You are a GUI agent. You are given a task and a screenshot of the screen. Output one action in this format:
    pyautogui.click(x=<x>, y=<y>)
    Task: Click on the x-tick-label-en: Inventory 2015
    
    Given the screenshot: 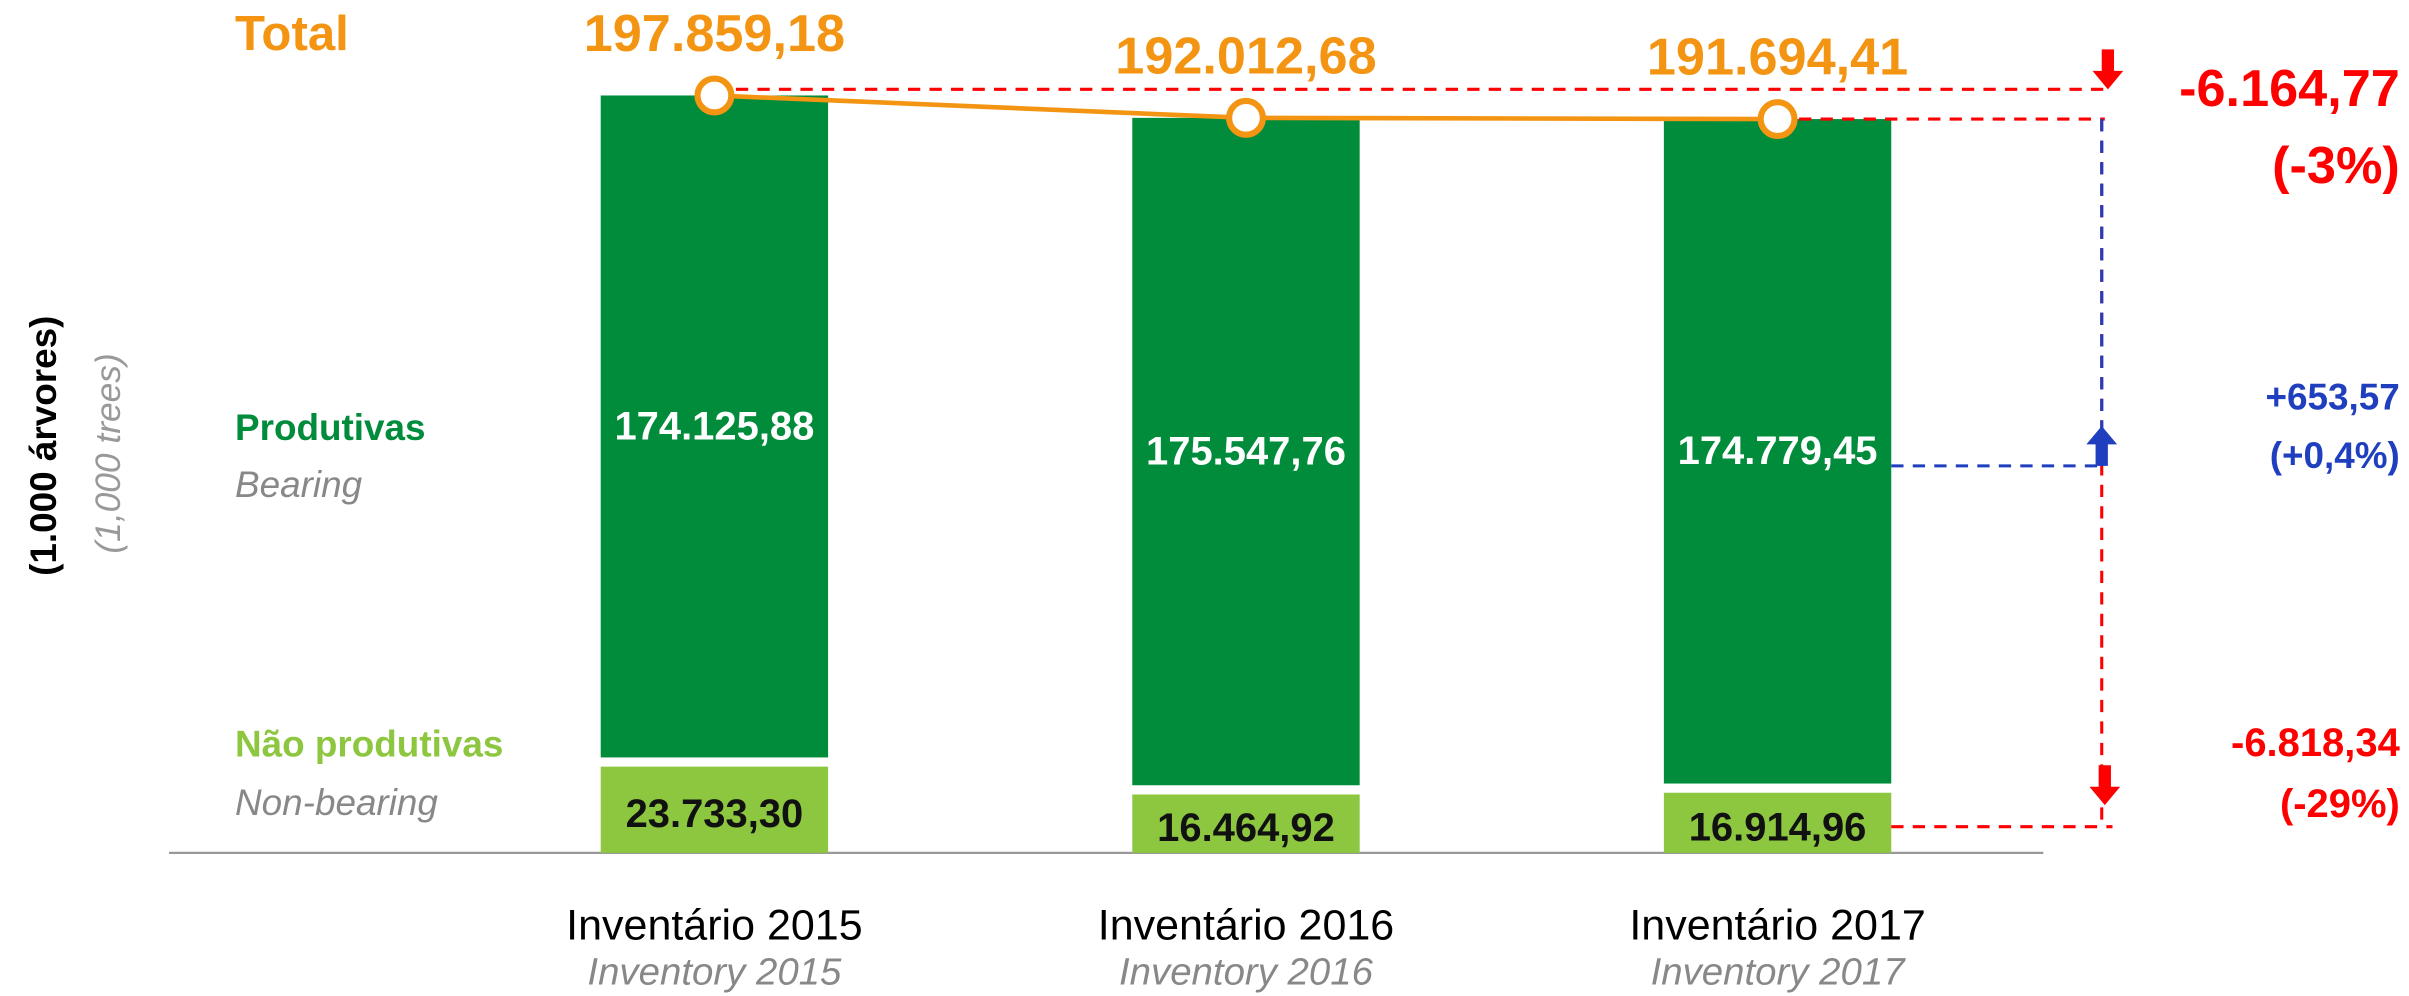 What is the action you would take?
    pyautogui.click(x=714, y=971)
    